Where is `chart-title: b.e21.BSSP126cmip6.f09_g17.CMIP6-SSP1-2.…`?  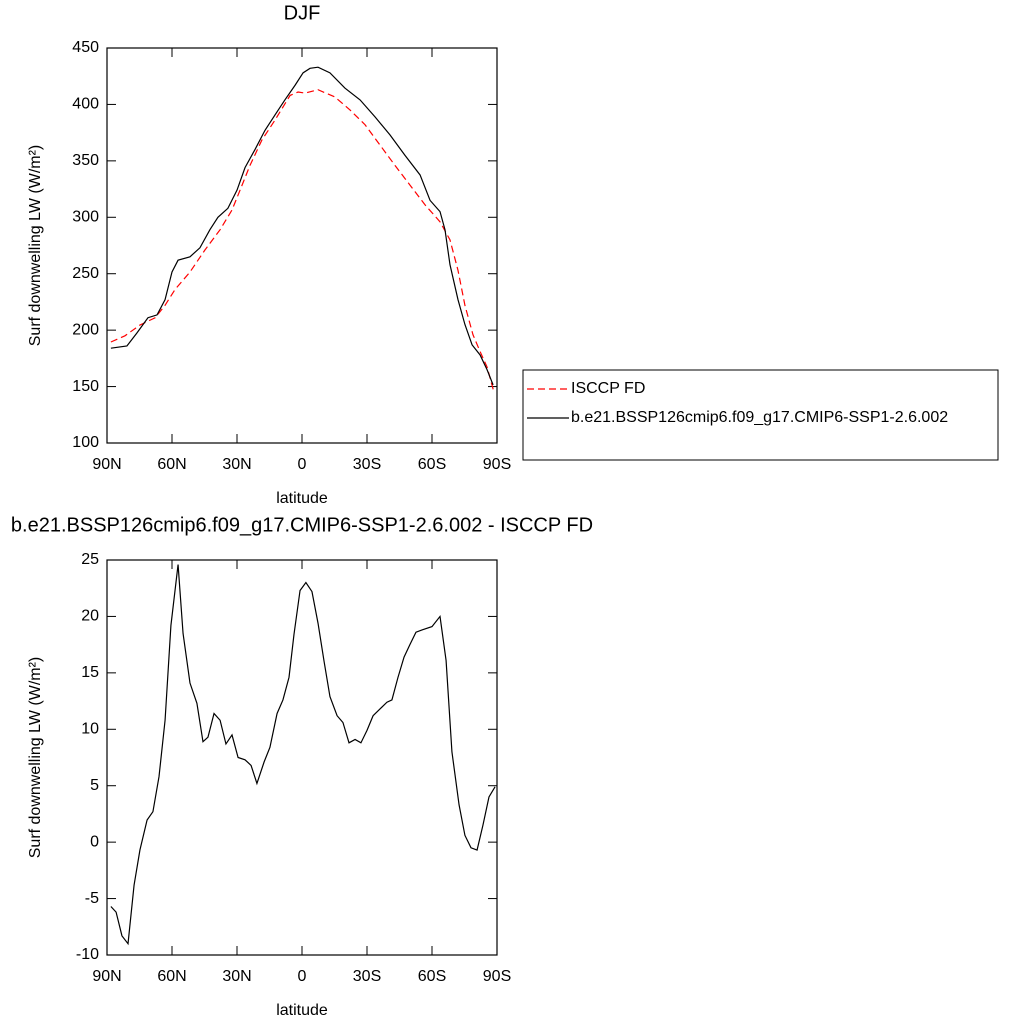
chart-title: b.e21.BSSP126cmip6.f09_g17.CMIP6-SSP1-2.… is located at coordinates (302, 525).